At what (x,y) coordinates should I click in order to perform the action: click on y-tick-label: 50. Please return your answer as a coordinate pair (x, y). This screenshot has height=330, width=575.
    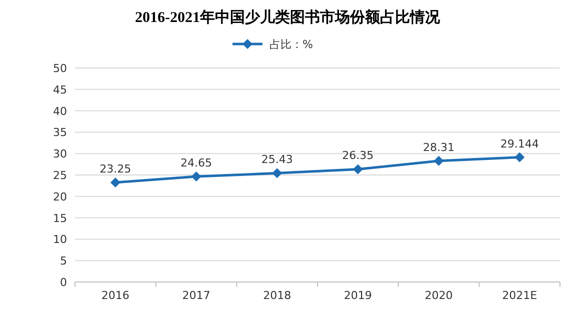
    Looking at the image, I should click on (60, 68).